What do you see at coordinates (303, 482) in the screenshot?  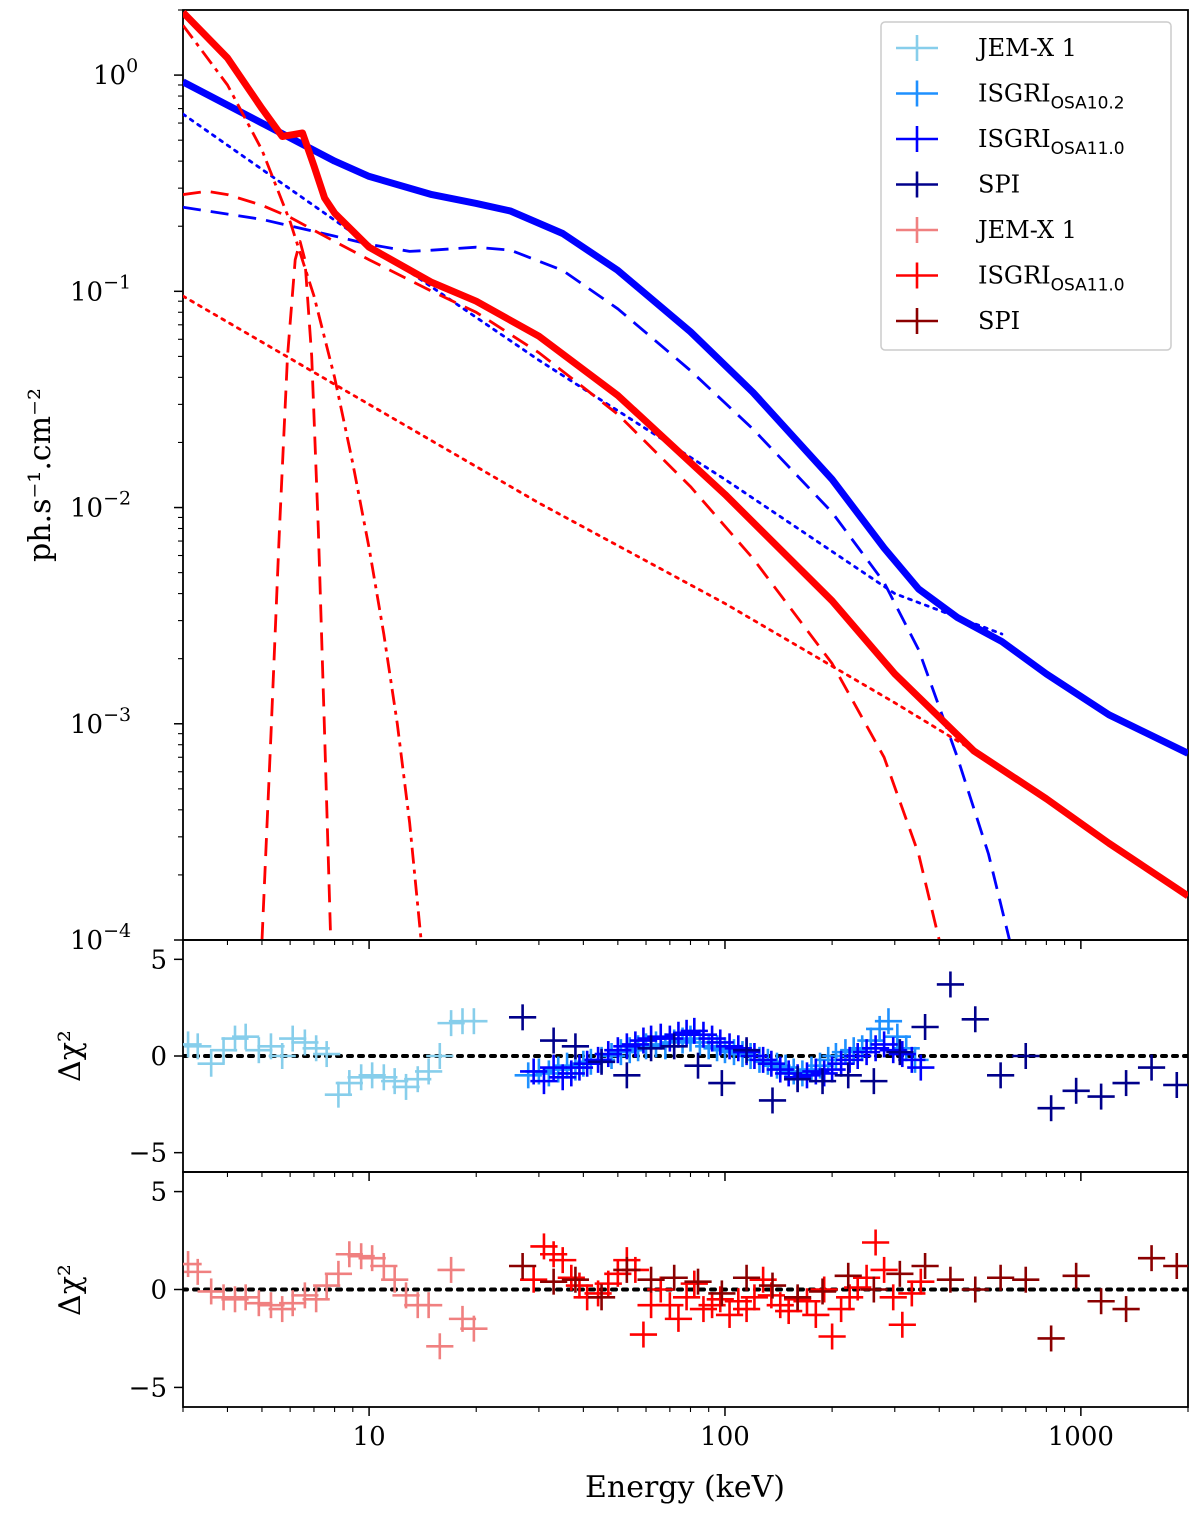 I see `model-curve-disc-blackbody-soft-state-` at bounding box center [303, 482].